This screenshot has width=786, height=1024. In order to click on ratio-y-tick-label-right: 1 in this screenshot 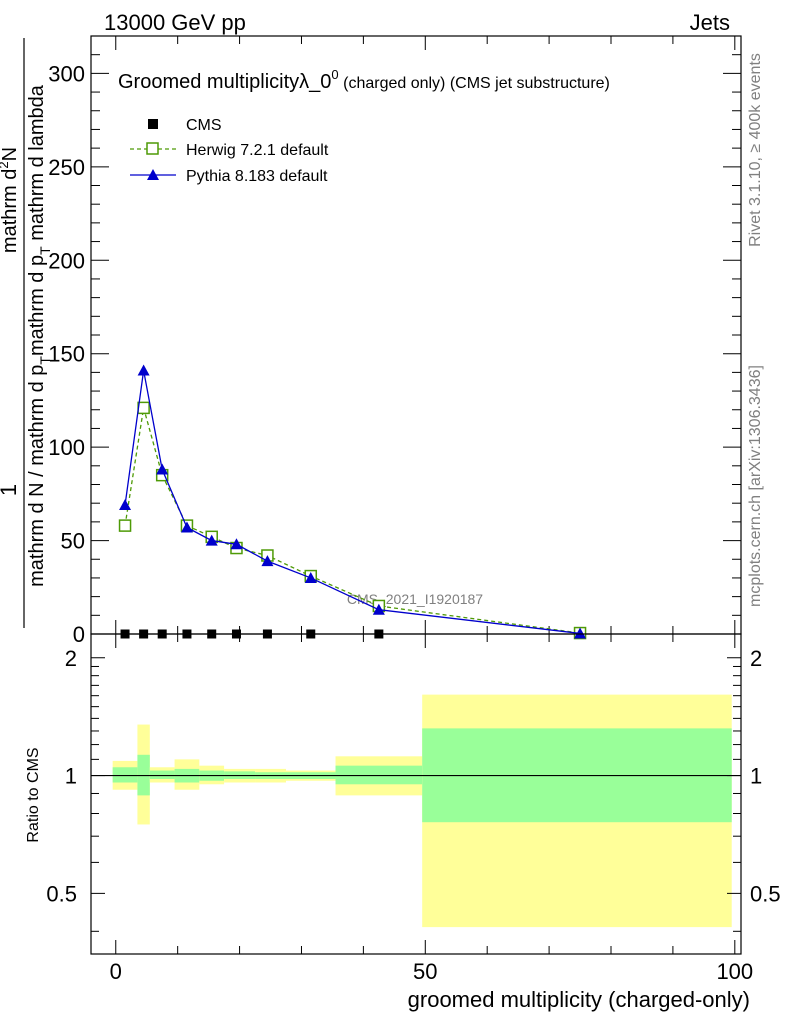, I will do `click(756, 776)`.